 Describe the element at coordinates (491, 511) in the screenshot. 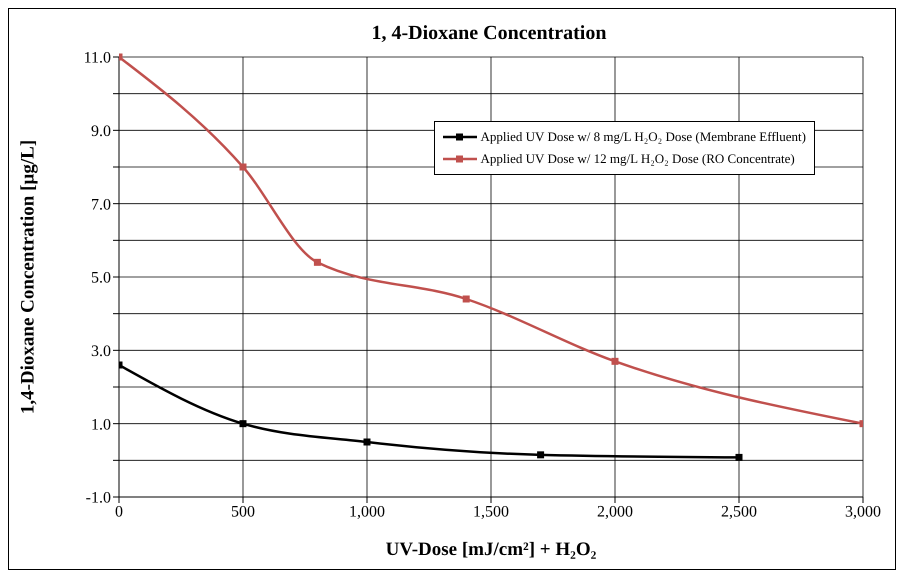

I see `x-tick-label: 1,500` at that location.